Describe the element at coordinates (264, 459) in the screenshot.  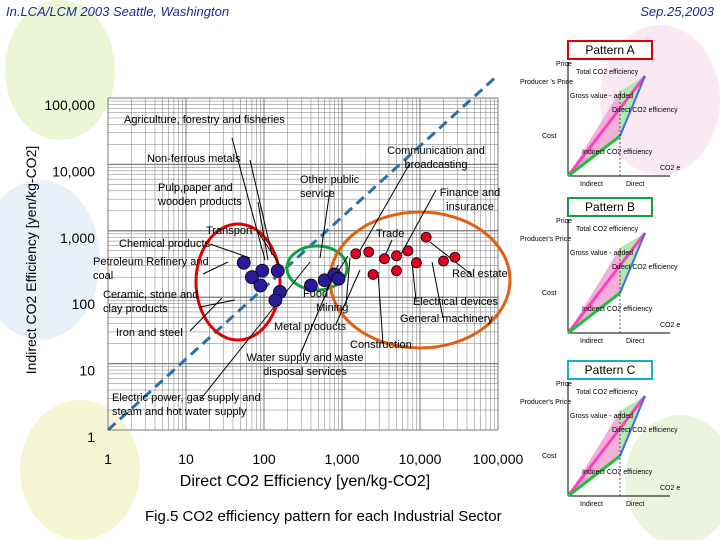
I see `x-tick-label: 100` at that location.